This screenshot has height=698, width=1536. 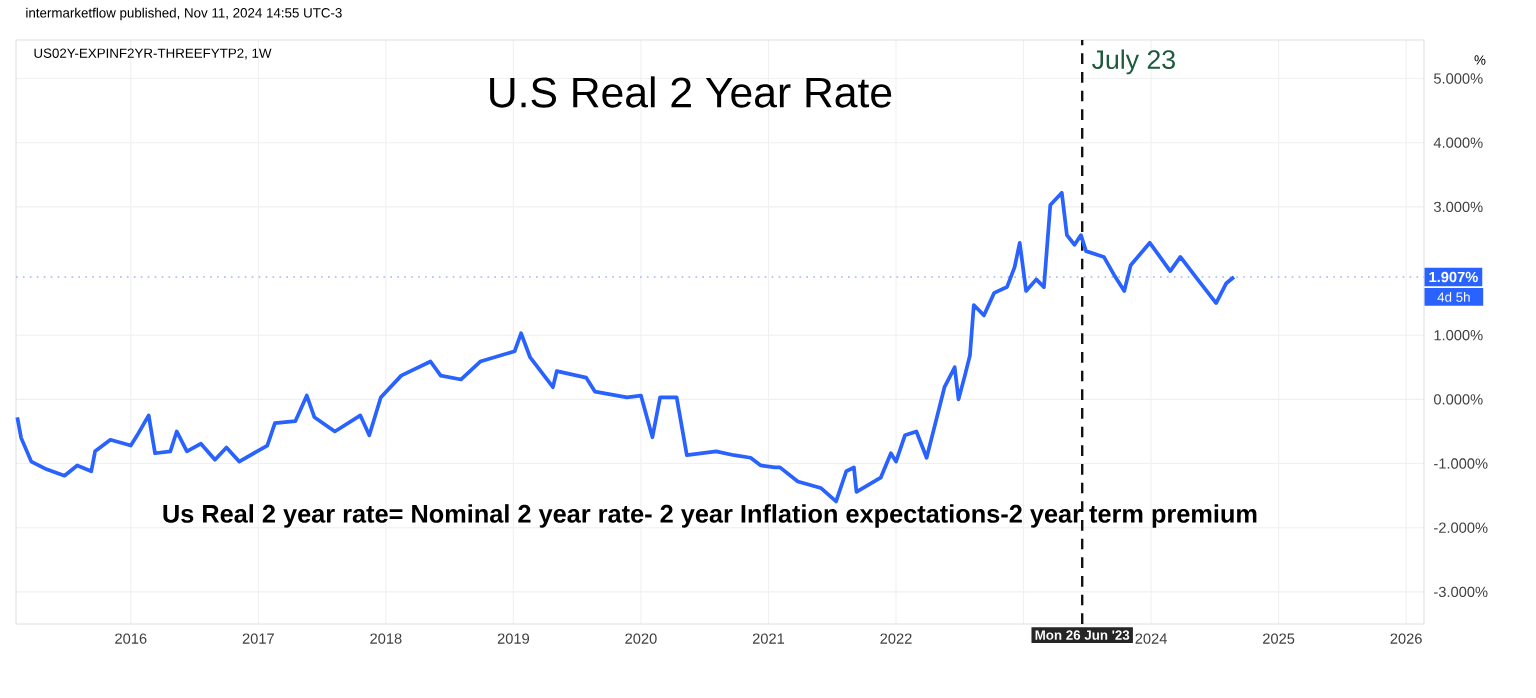 I want to click on ref-line-label: July 23, so click(x=1133, y=62).